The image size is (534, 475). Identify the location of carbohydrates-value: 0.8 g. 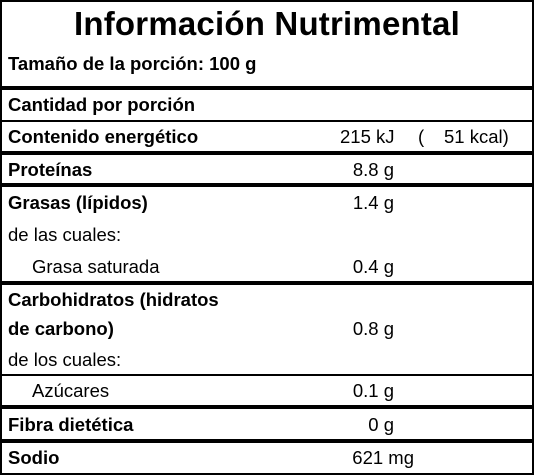
(373, 328).